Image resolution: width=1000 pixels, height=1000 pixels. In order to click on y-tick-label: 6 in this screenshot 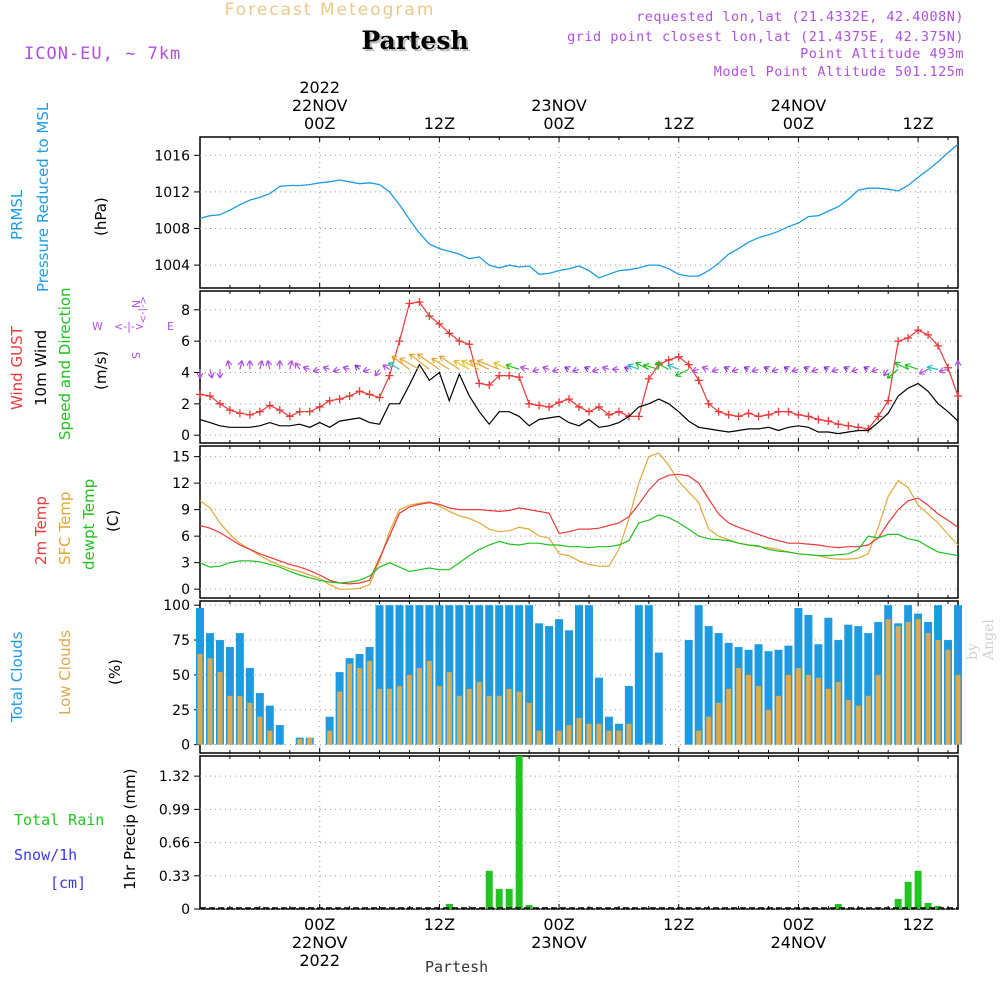, I will do `click(185, 342)`.